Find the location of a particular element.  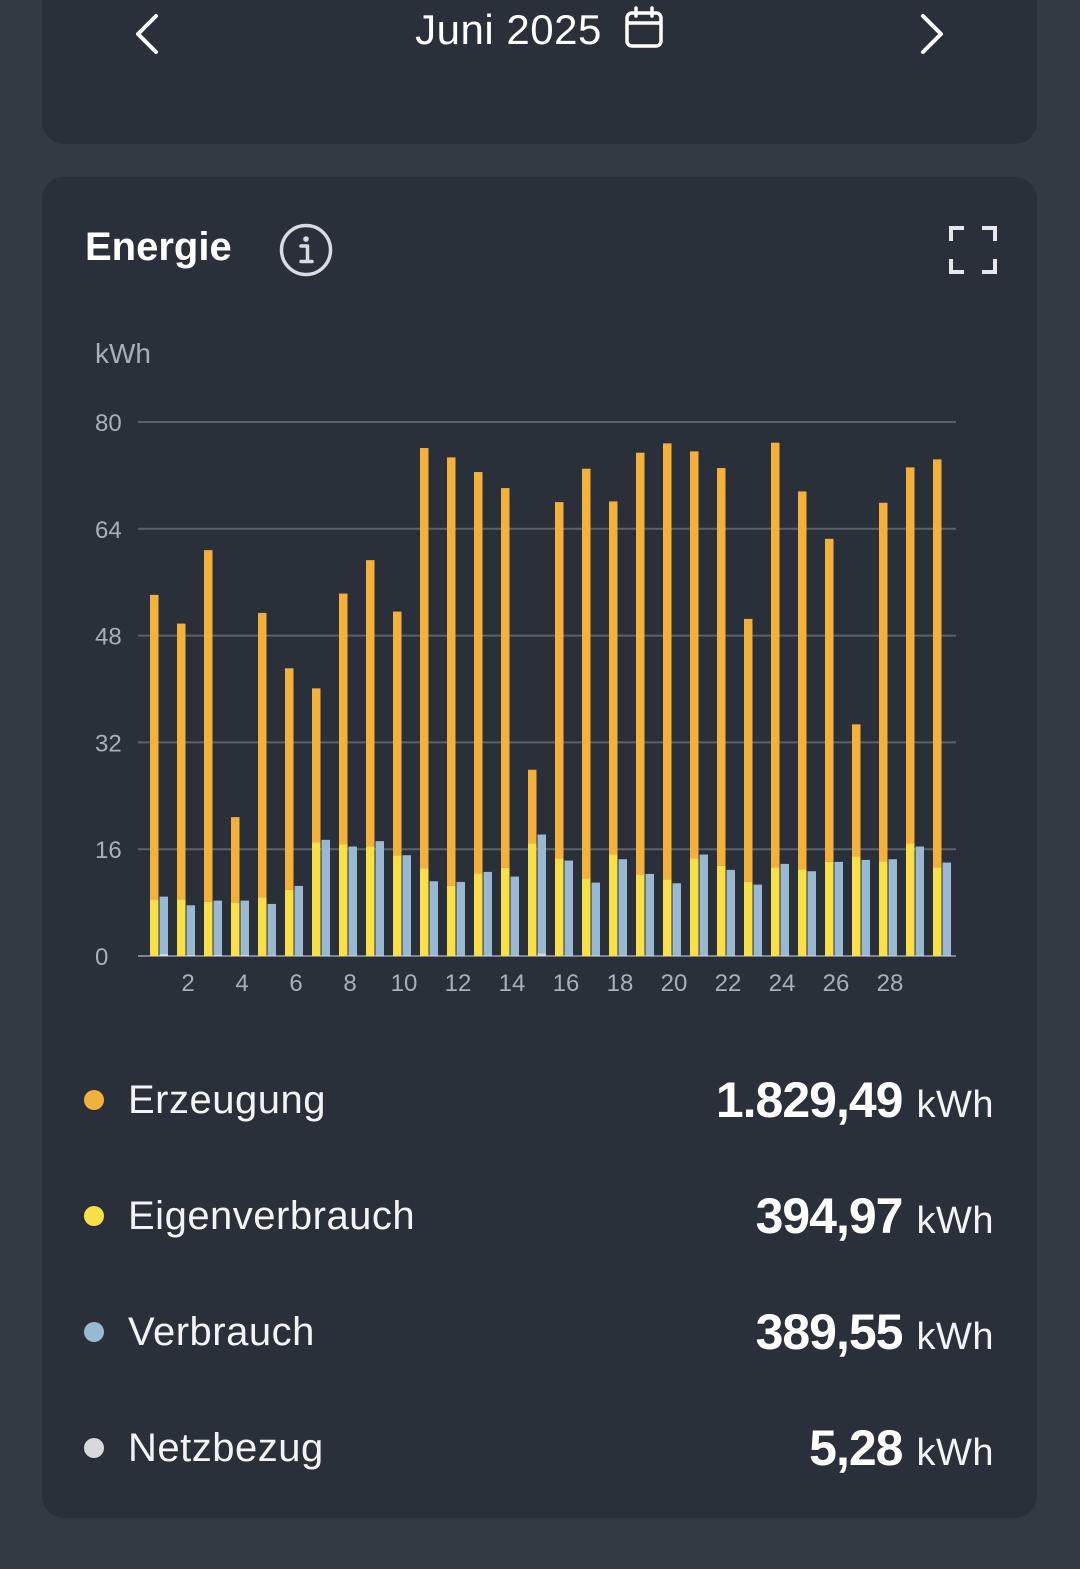

x-tick-label: 18 is located at coordinates (620, 983).